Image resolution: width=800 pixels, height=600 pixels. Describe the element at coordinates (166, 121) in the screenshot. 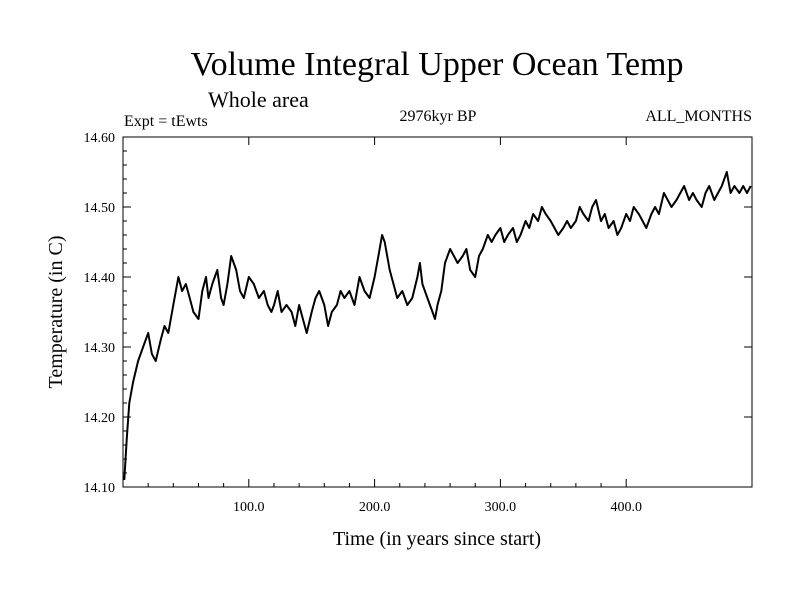

I see `experiment-annotation: Expt = tEwts` at that location.